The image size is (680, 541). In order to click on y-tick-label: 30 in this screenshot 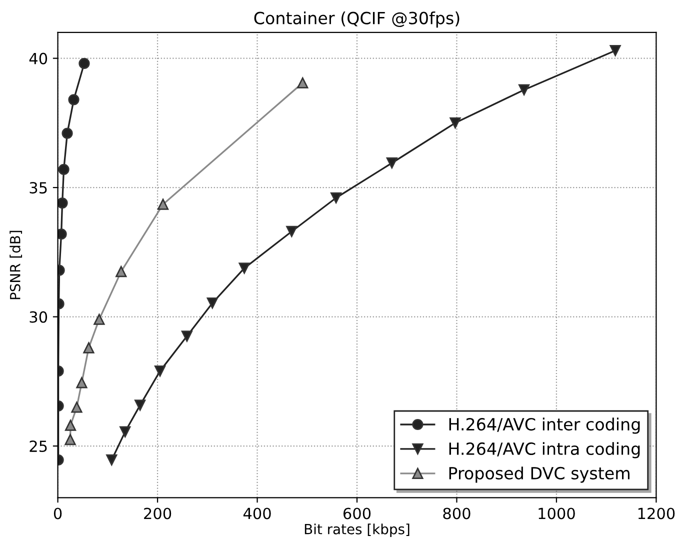, I will do `click(39, 317)`.